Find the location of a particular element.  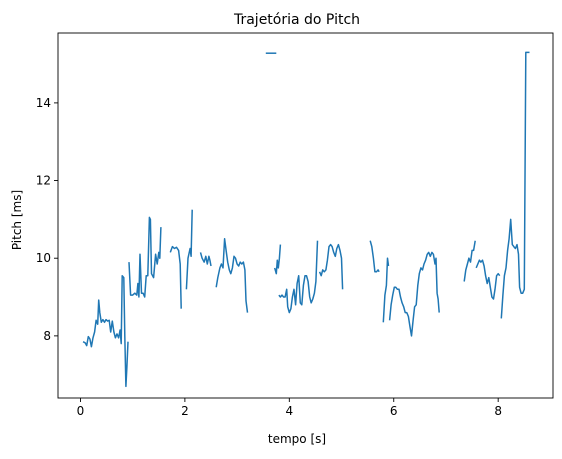

x-tick-label: 2 is located at coordinates (185, 411).